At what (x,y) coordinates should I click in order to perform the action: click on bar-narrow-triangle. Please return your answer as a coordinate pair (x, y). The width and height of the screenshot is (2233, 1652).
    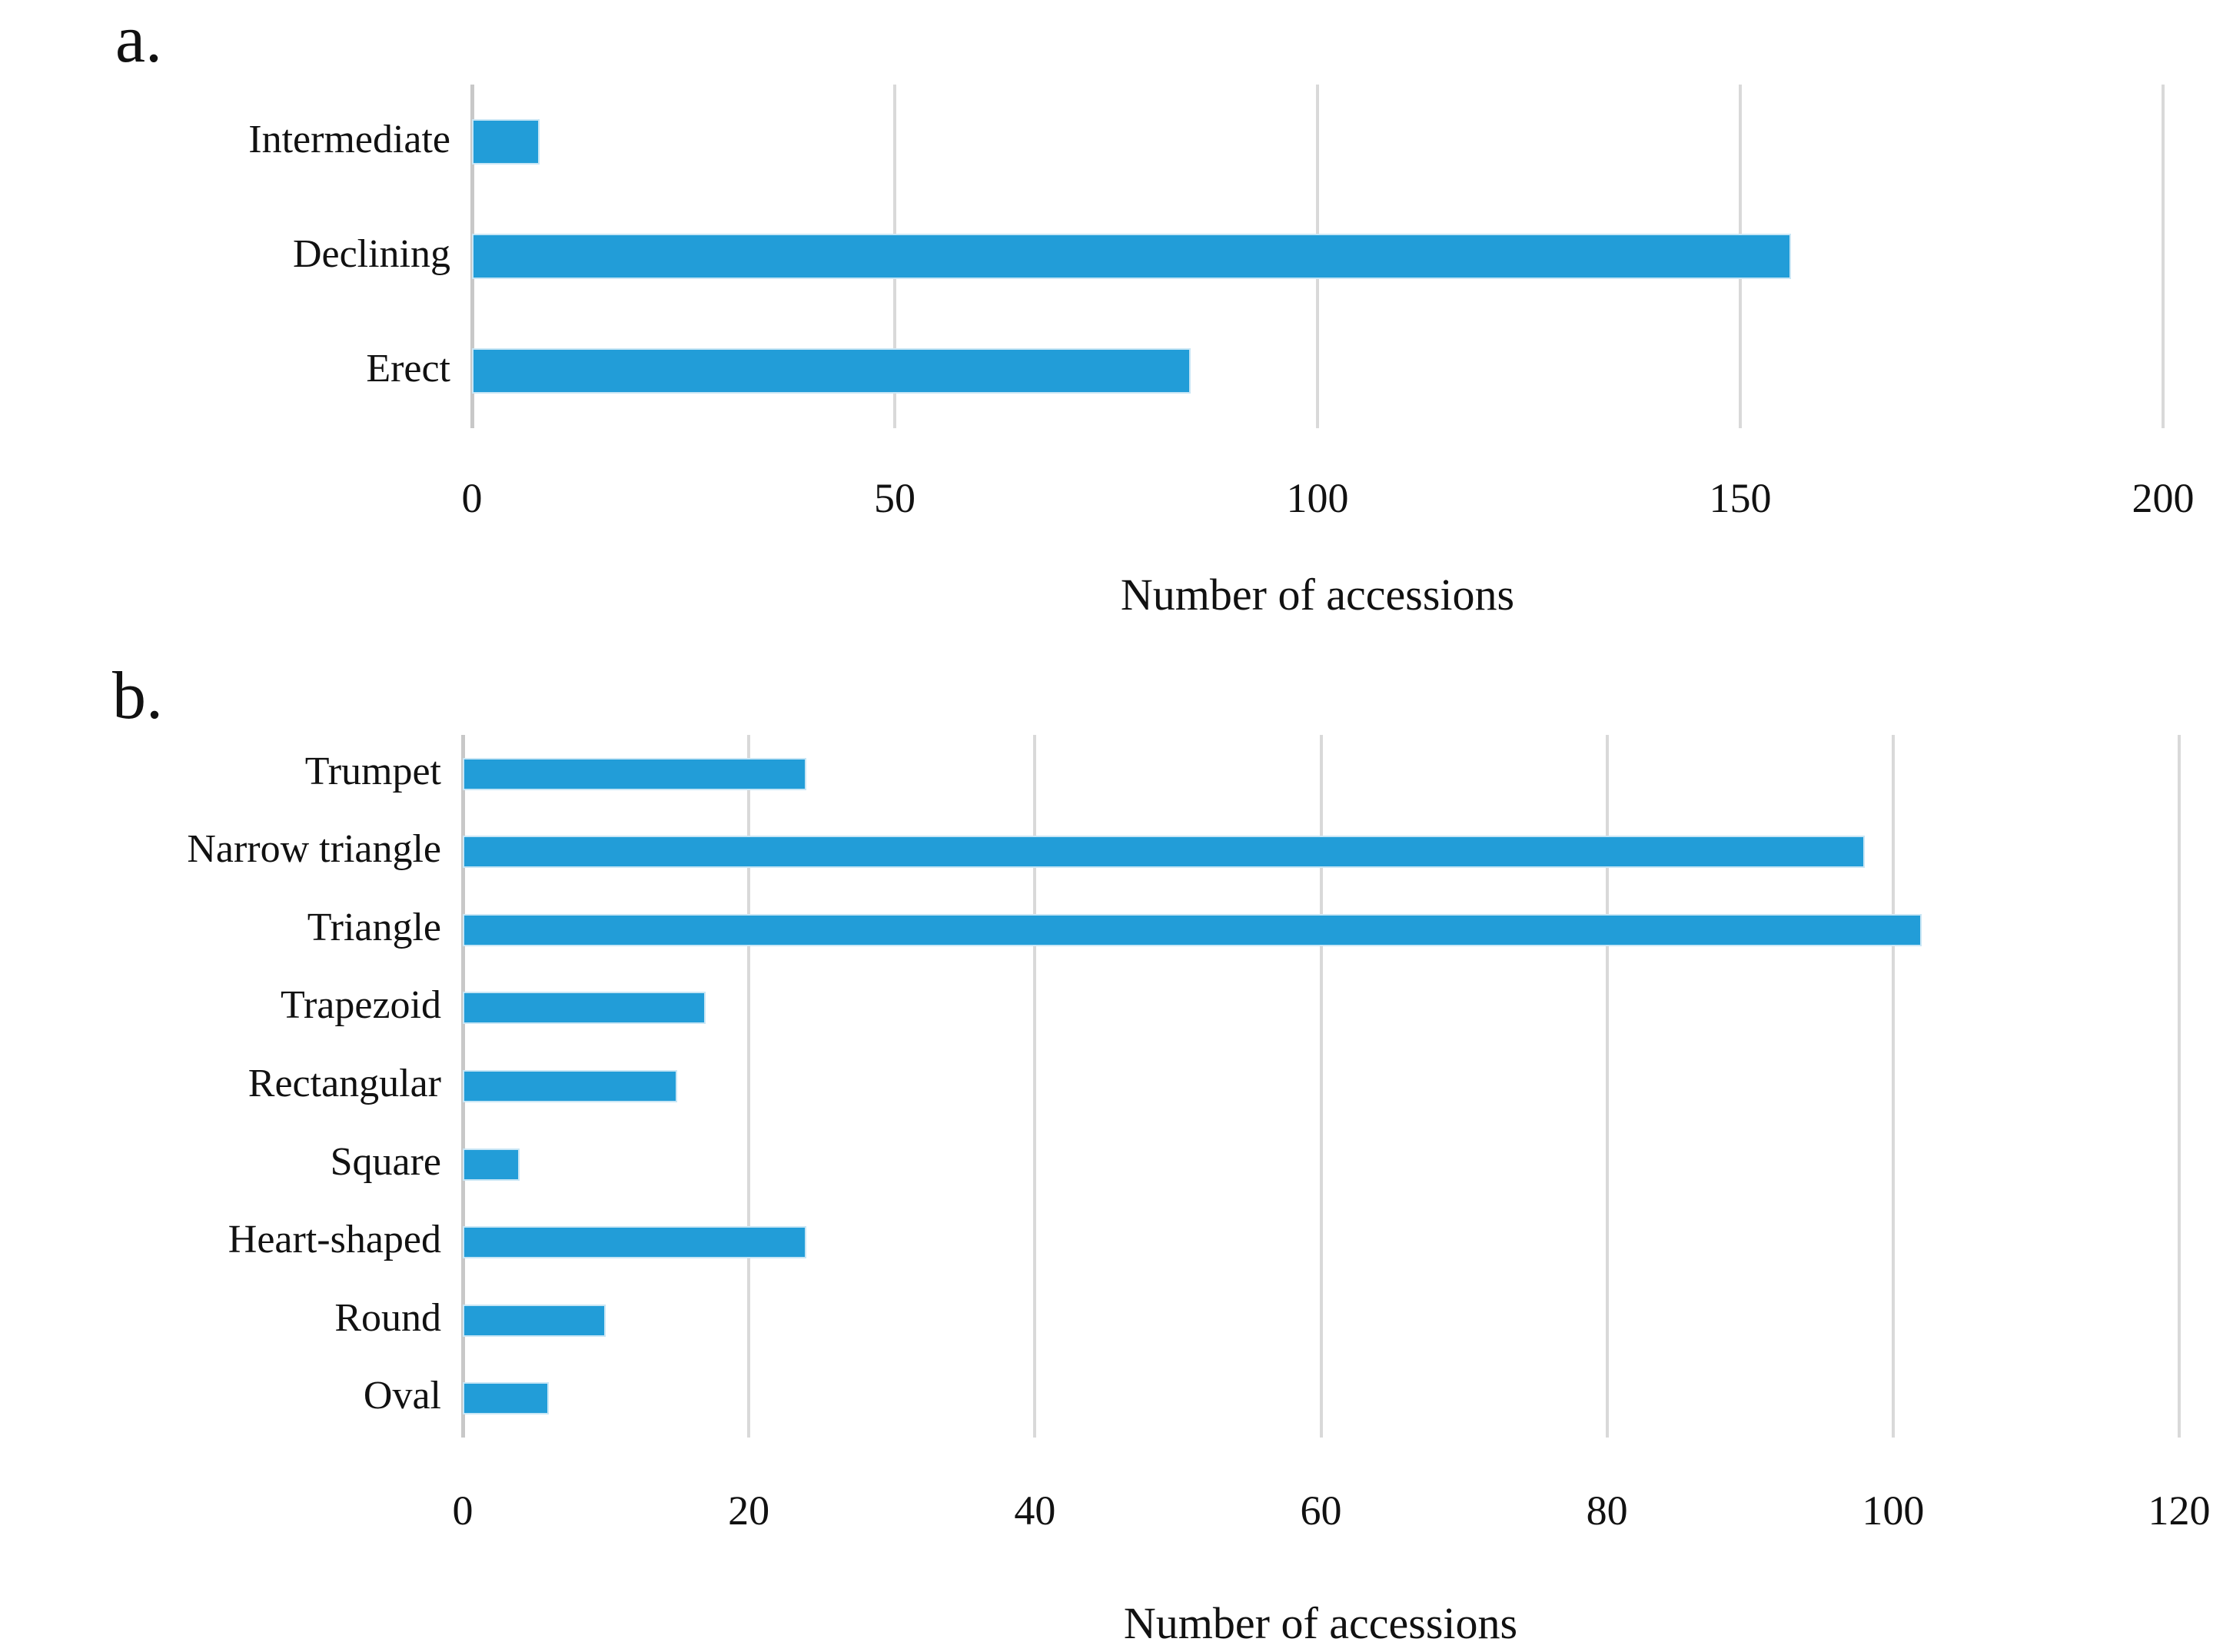
    Looking at the image, I should click on (1164, 853).